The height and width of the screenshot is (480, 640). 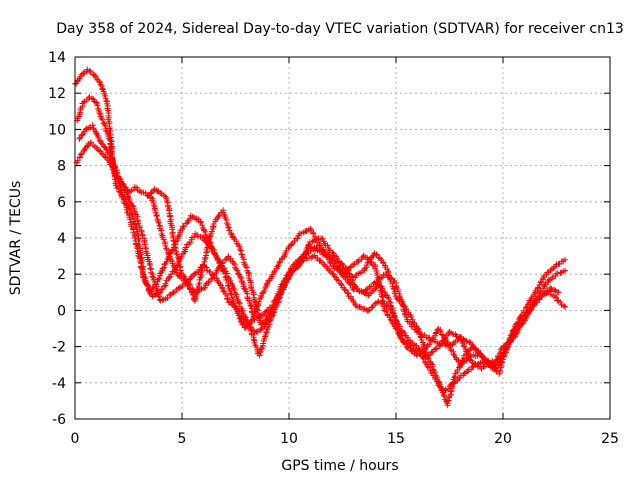 I want to click on x-tick-label: 20, so click(x=503, y=439).